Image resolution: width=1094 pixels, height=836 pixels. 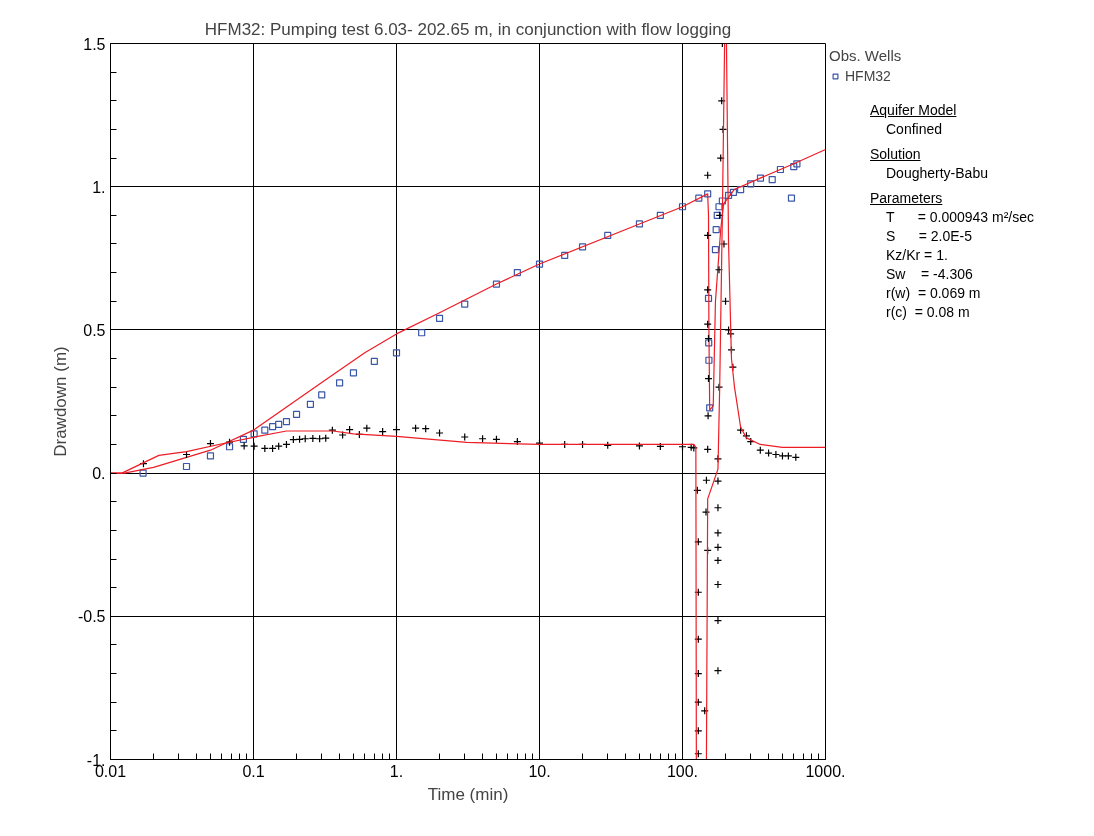 I want to click on y-tick-label: 0., so click(x=99, y=474).